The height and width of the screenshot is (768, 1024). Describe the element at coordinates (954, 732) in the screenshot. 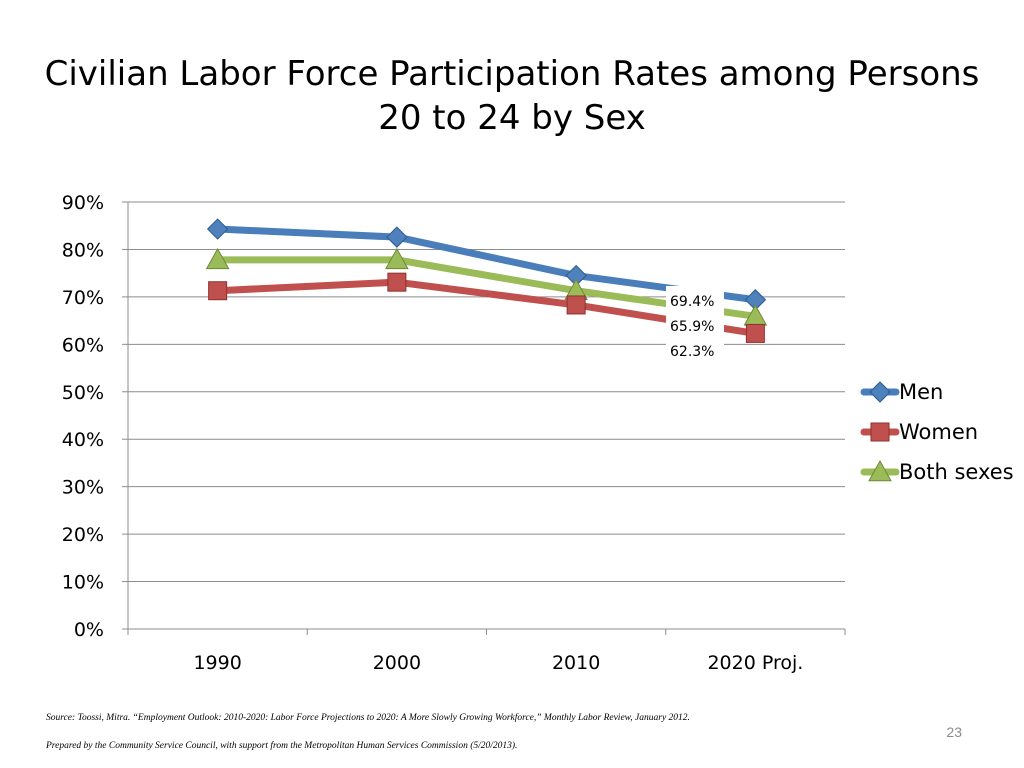

I see `page-number: 23` at that location.